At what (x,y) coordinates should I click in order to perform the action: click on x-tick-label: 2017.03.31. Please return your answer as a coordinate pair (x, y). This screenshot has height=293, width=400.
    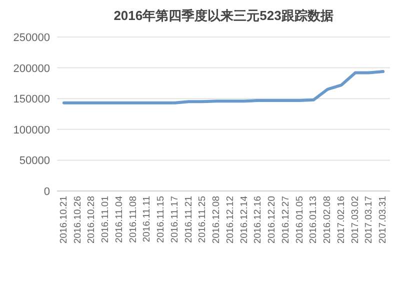
    Looking at the image, I should click on (383, 220).